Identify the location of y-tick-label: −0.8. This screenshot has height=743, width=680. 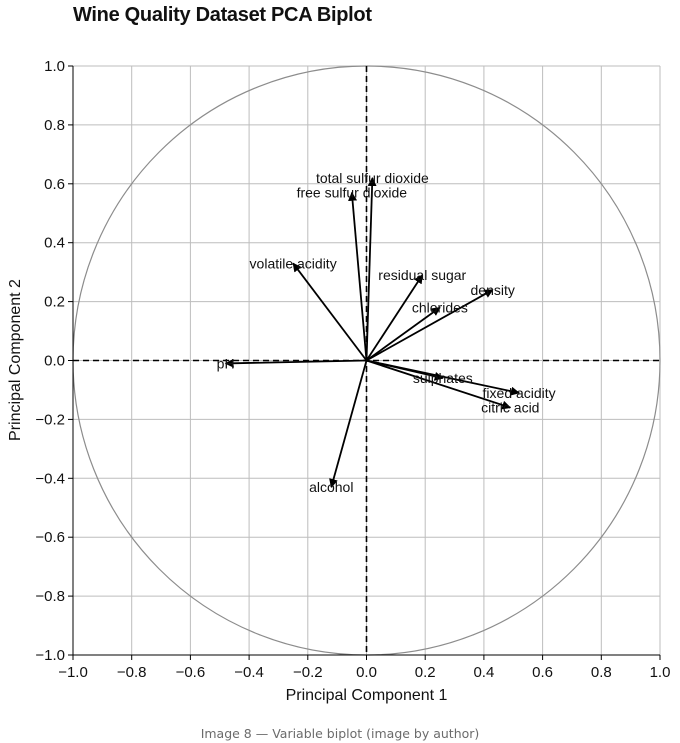
(50, 596).